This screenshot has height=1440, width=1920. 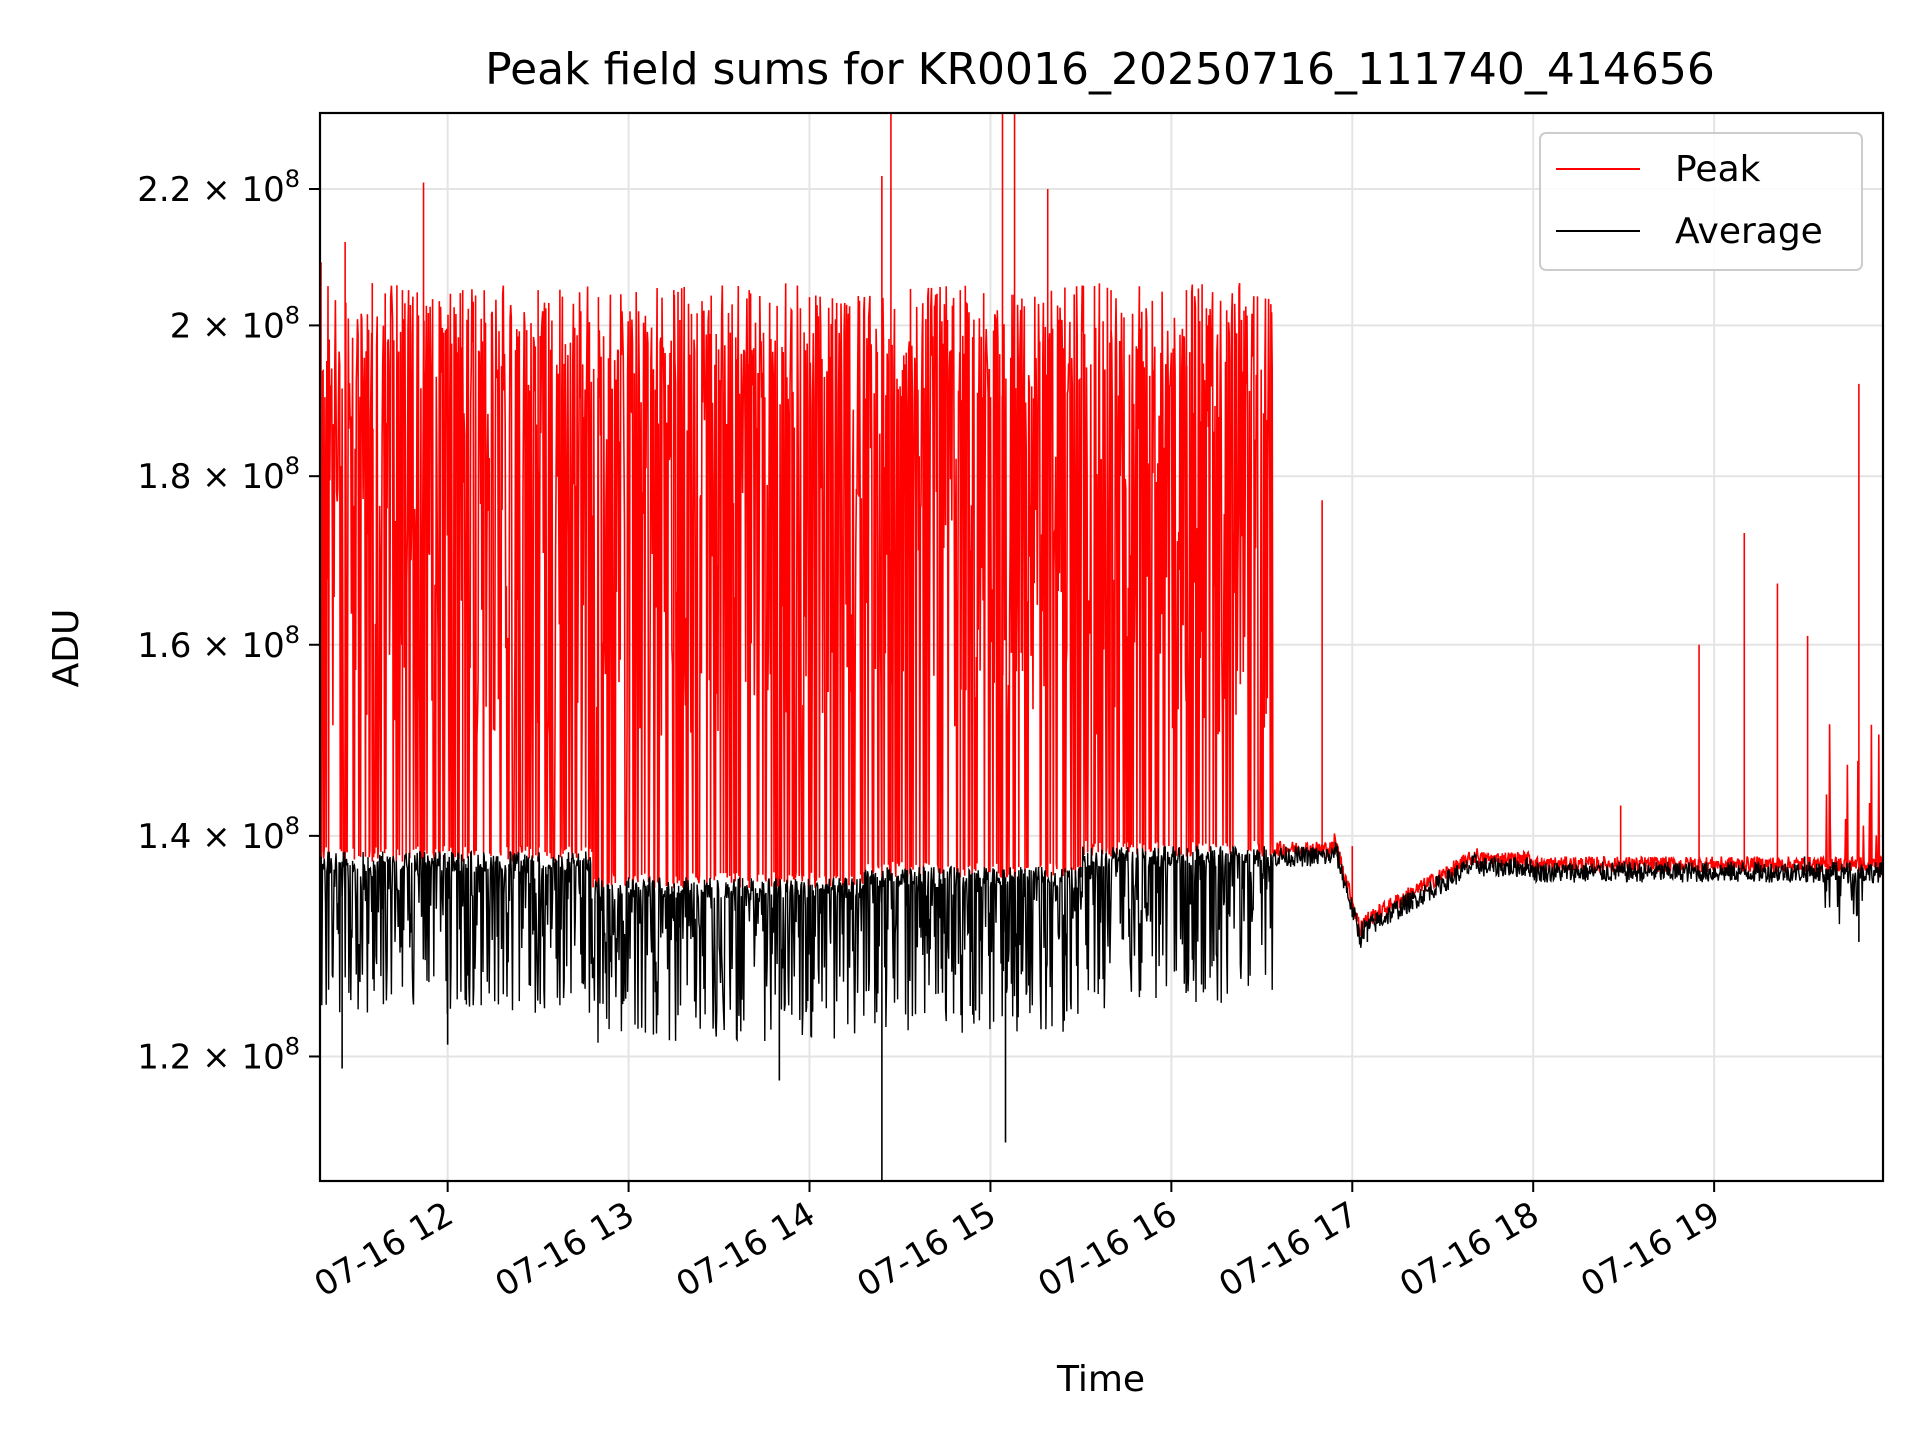 What do you see at coordinates (1718, 169) in the screenshot?
I see `legend-peak-label: Peak` at bounding box center [1718, 169].